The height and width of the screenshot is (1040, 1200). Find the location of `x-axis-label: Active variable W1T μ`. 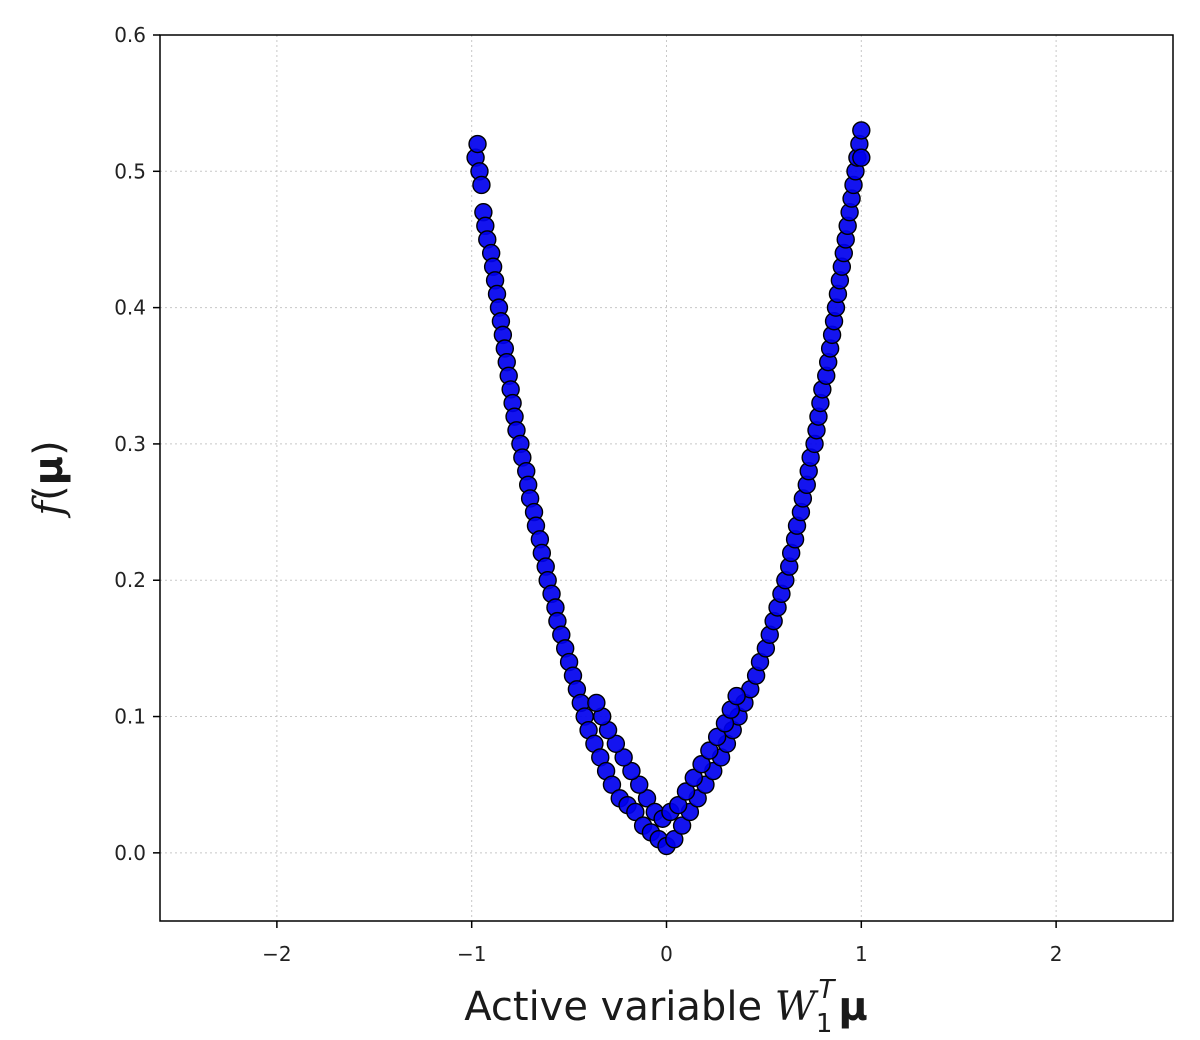

x-axis-label: Active variable W1T μ is located at coordinates (666, 1007).